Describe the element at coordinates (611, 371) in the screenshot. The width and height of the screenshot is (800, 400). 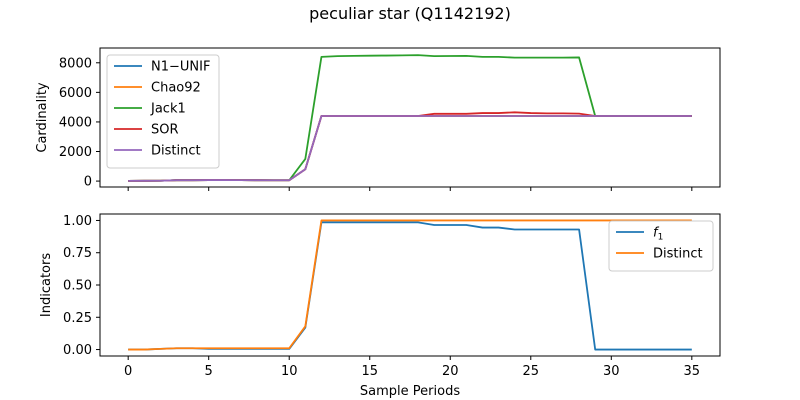
I see `x-tick-label: 30` at that location.